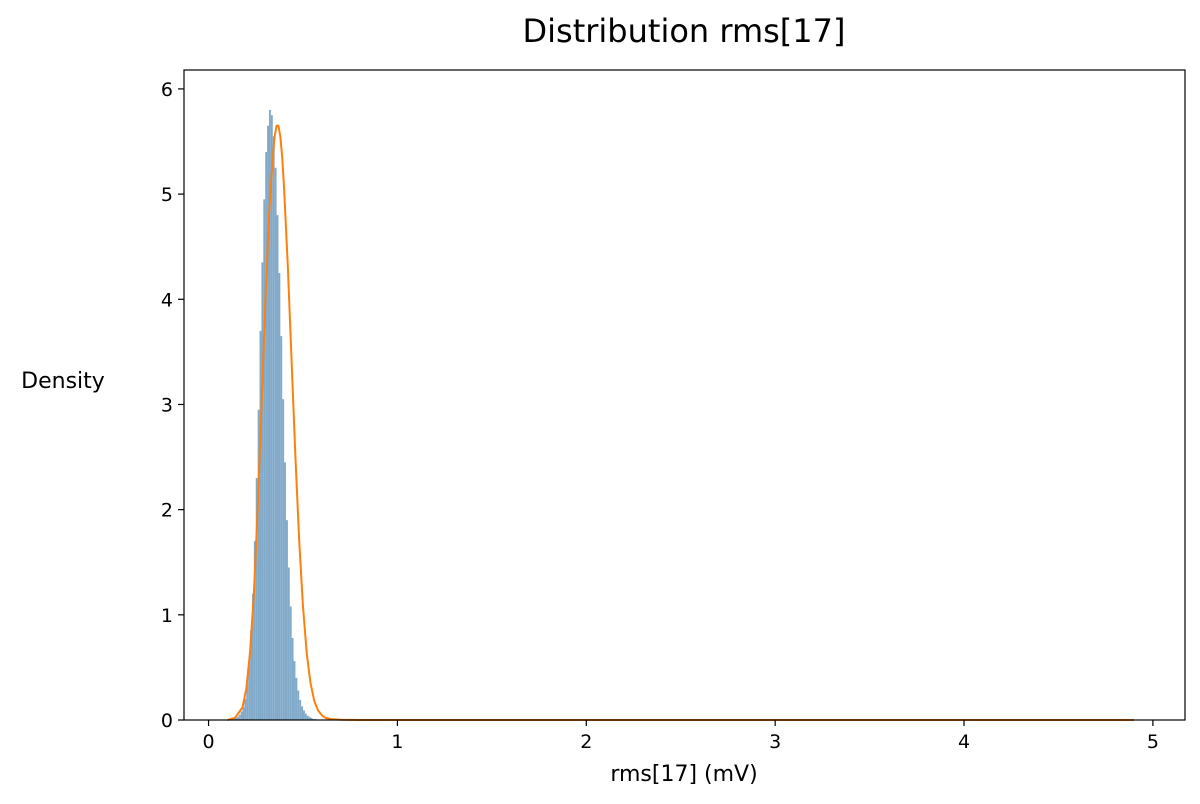  What do you see at coordinates (167, 511) in the screenshot?
I see `y-tick-label: 2` at bounding box center [167, 511].